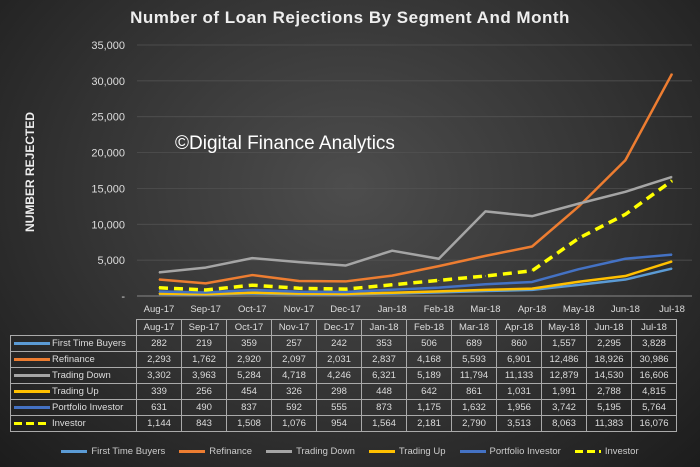 This screenshot has height=467, width=700. Describe the element at coordinates (654, 343) in the screenshot. I see `table-cell: 3,828` at that location.